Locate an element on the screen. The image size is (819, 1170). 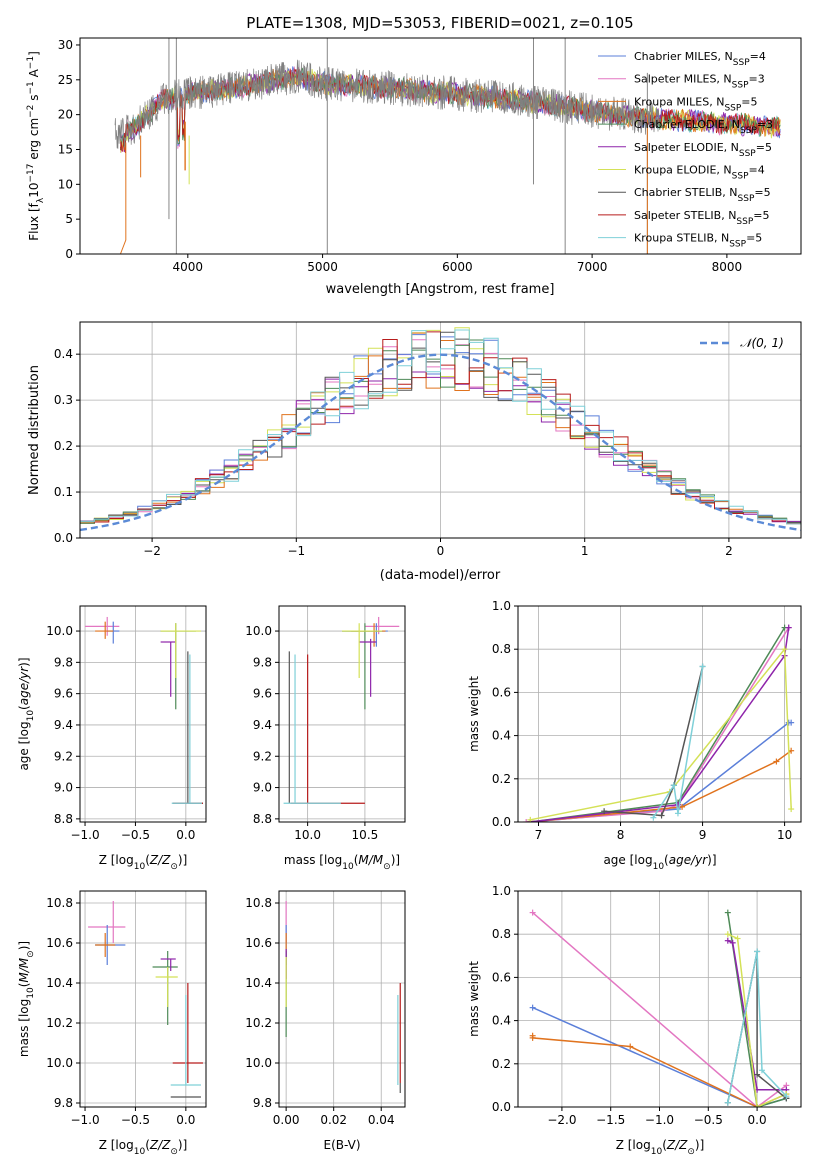
y-tick-label: 10.8 is located at coordinates (59, 903).